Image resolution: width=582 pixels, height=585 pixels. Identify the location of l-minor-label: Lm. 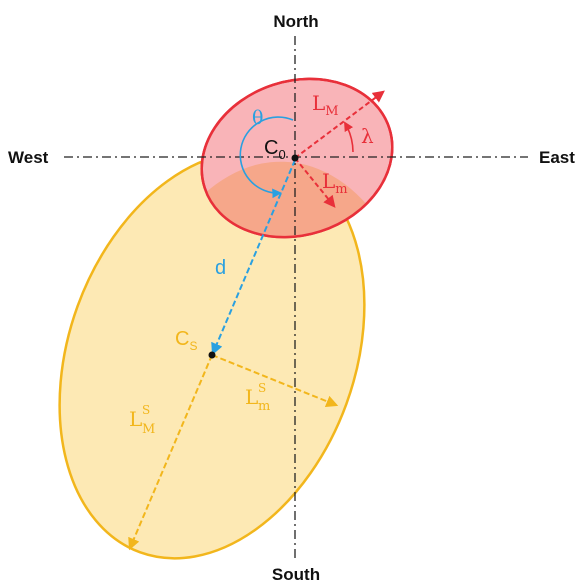
(335, 183).